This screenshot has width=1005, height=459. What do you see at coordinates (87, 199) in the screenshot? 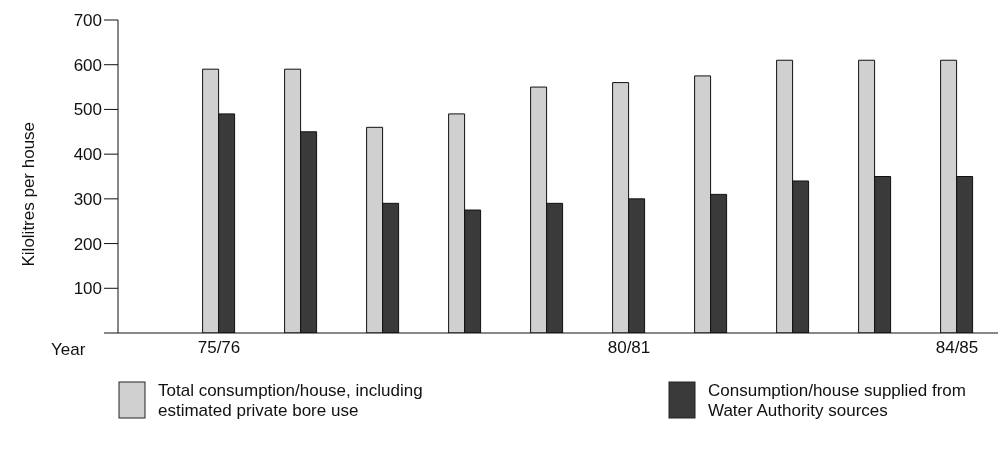
I see `y-tick-label: 300` at bounding box center [87, 199].